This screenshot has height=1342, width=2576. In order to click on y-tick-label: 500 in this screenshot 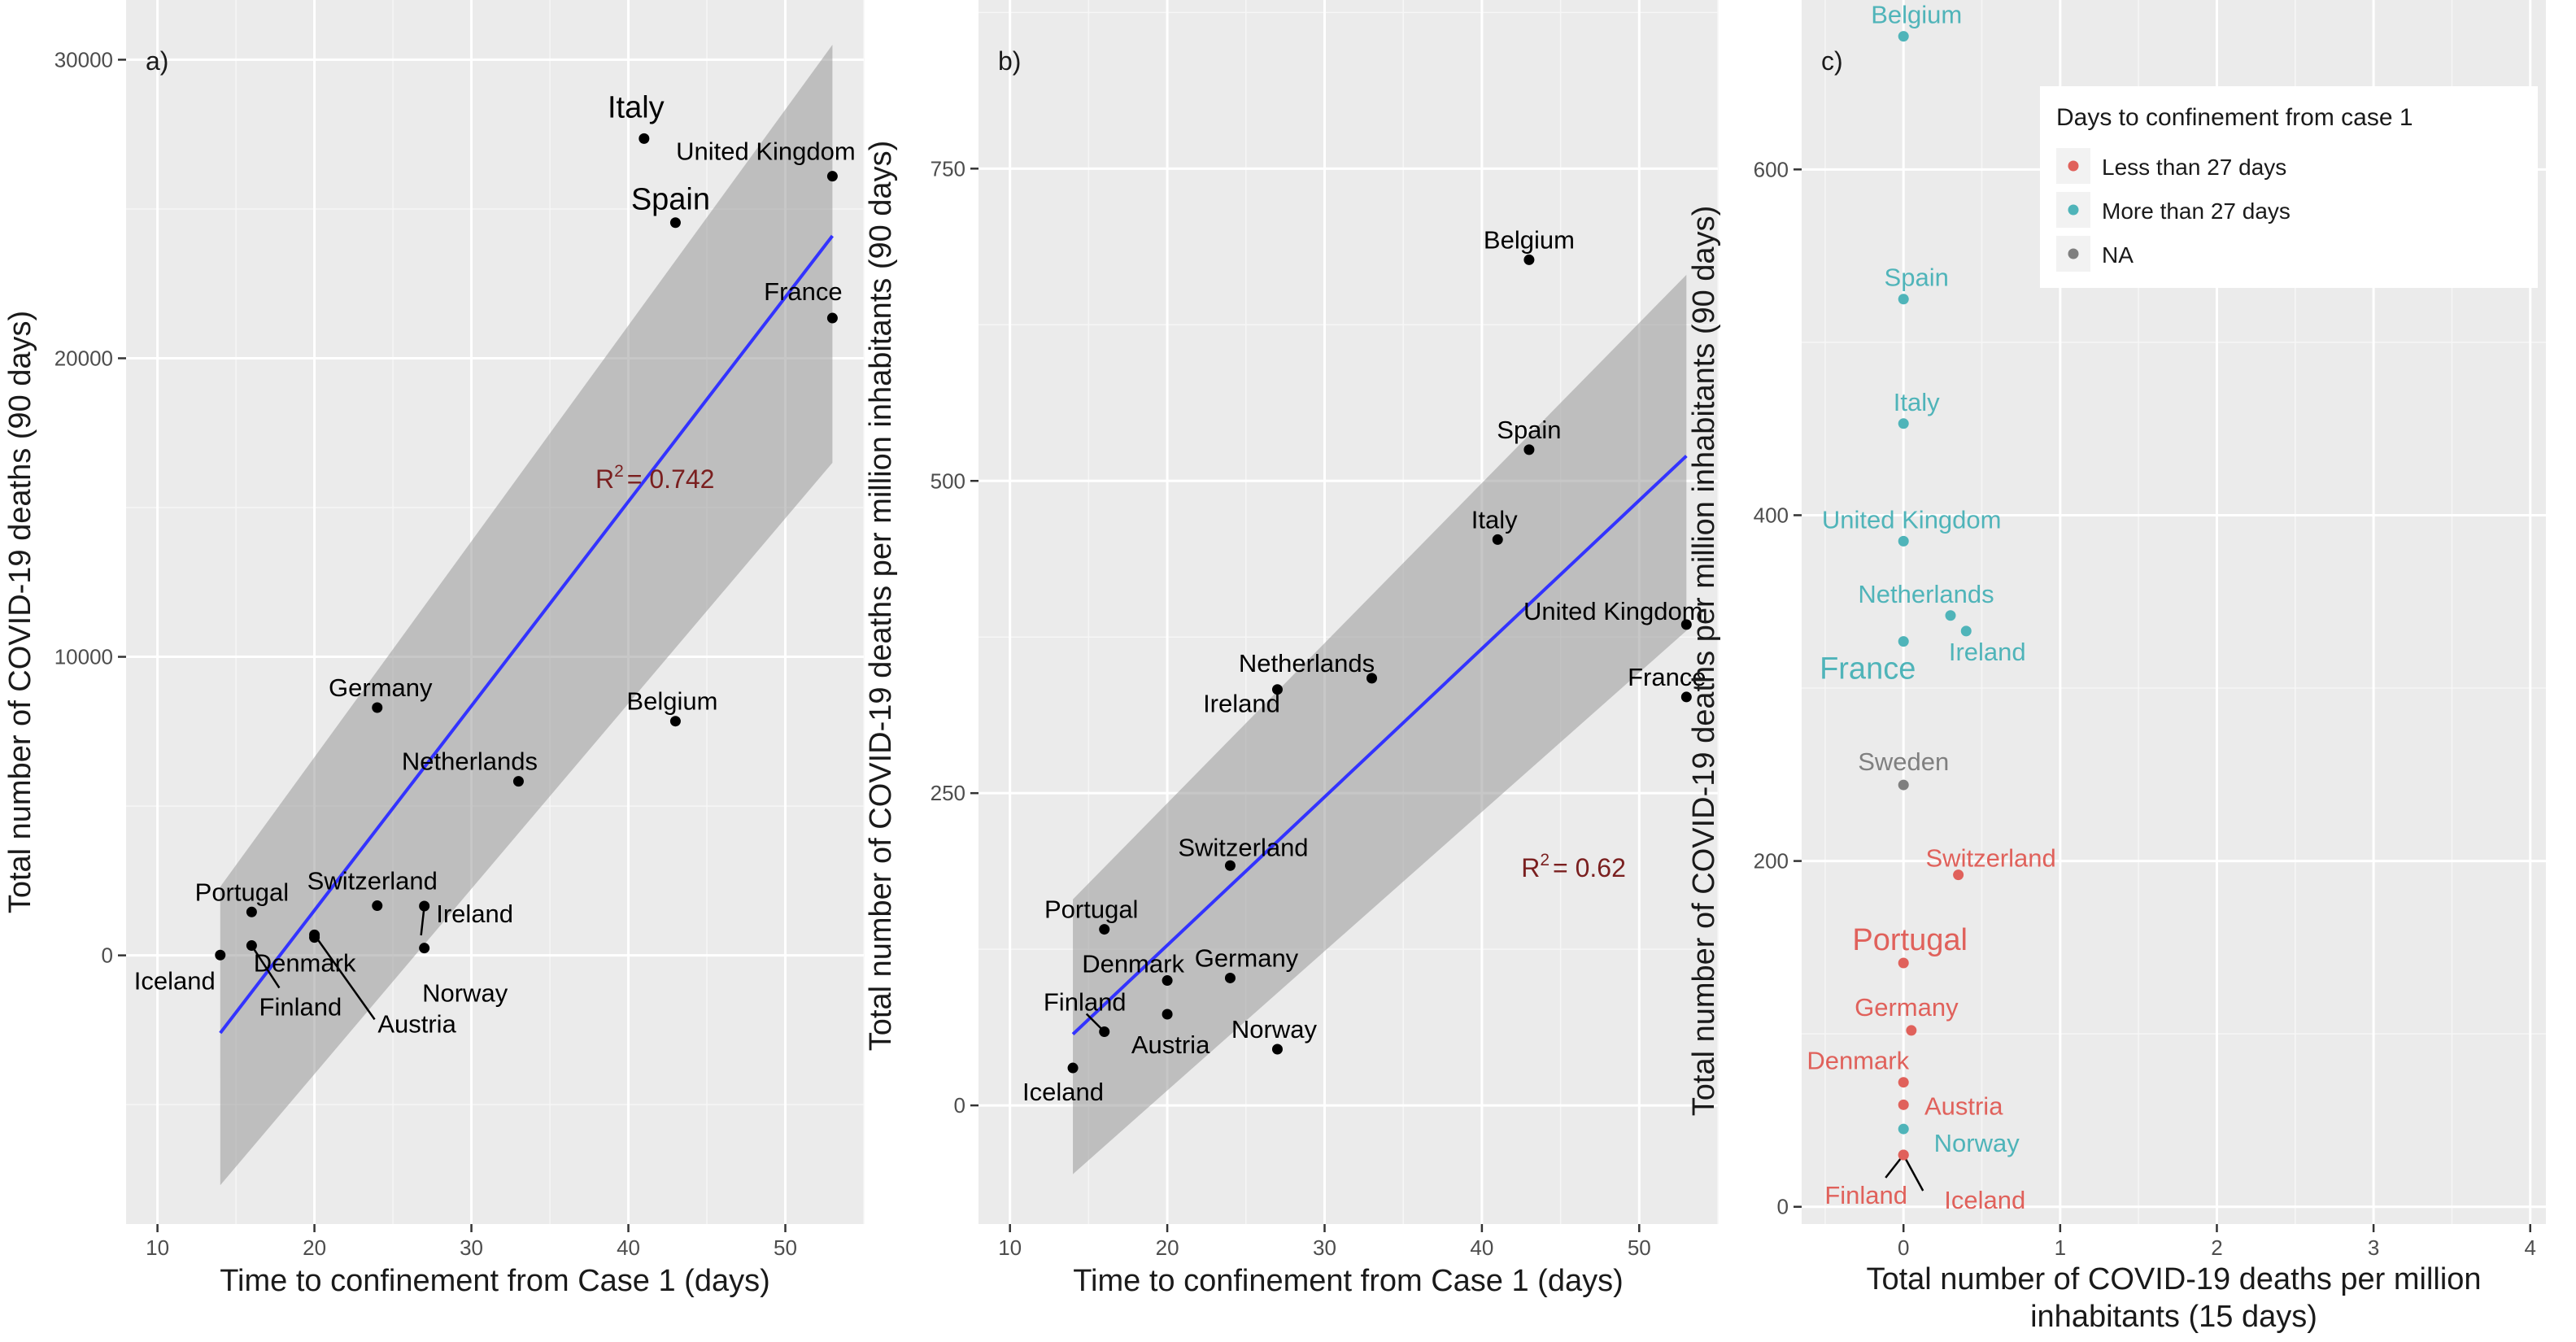, I will do `click(948, 480)`.